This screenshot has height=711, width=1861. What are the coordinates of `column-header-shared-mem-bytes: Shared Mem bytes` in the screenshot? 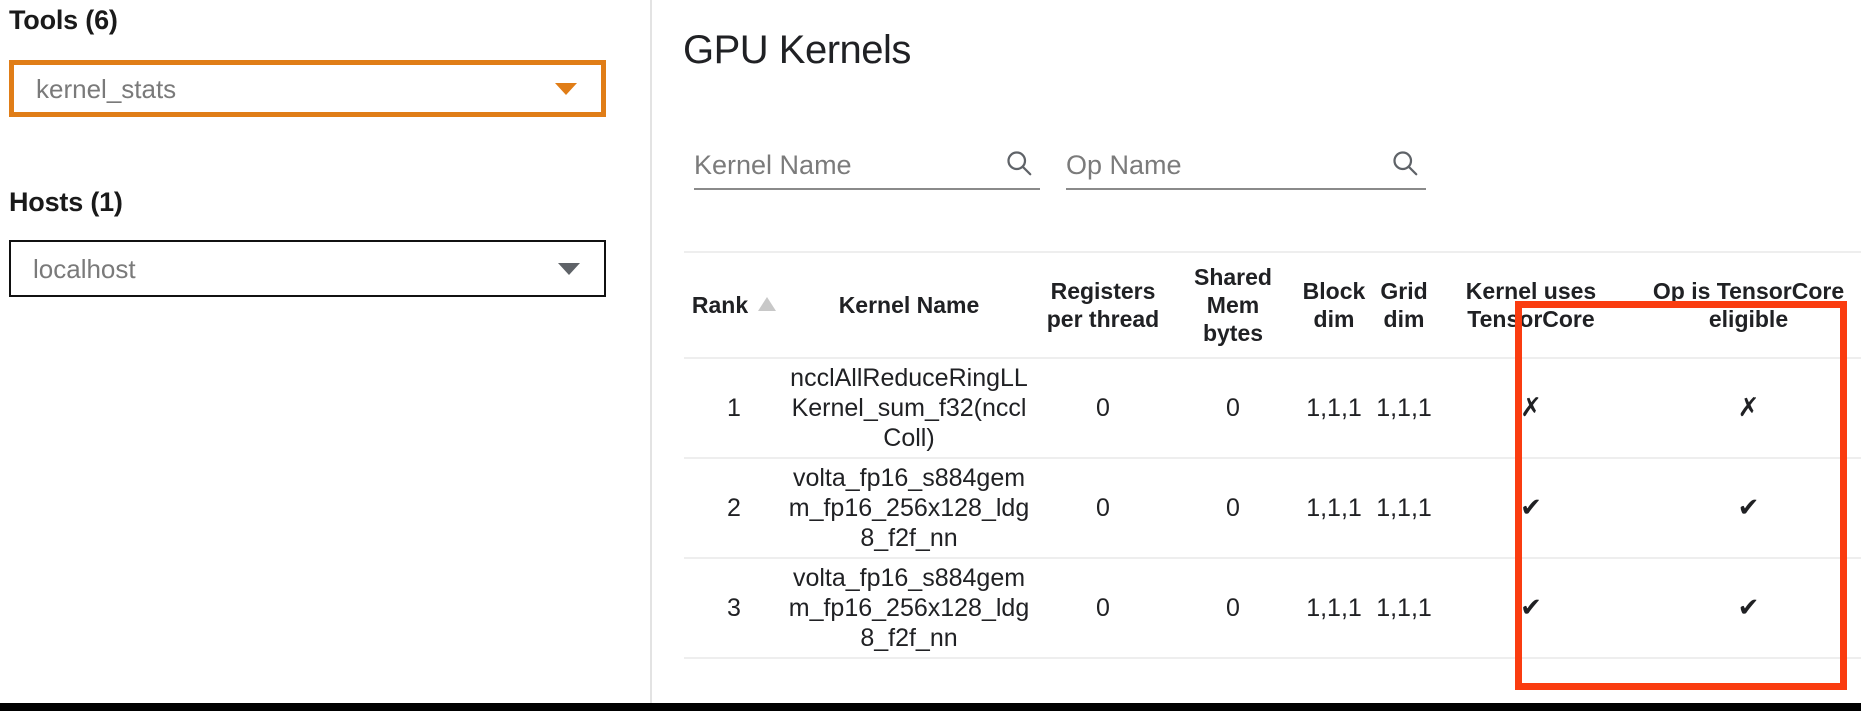 It's located at (1233, 305).